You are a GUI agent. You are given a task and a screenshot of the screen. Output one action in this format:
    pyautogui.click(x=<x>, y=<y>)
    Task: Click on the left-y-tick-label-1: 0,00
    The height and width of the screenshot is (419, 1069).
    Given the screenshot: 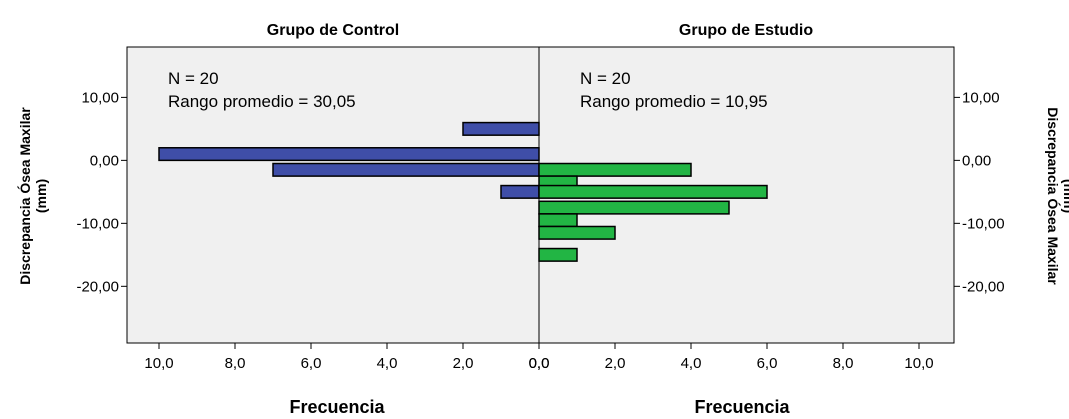 What is the action you would take?
    pyautogui.click(x=104, y=160)
    